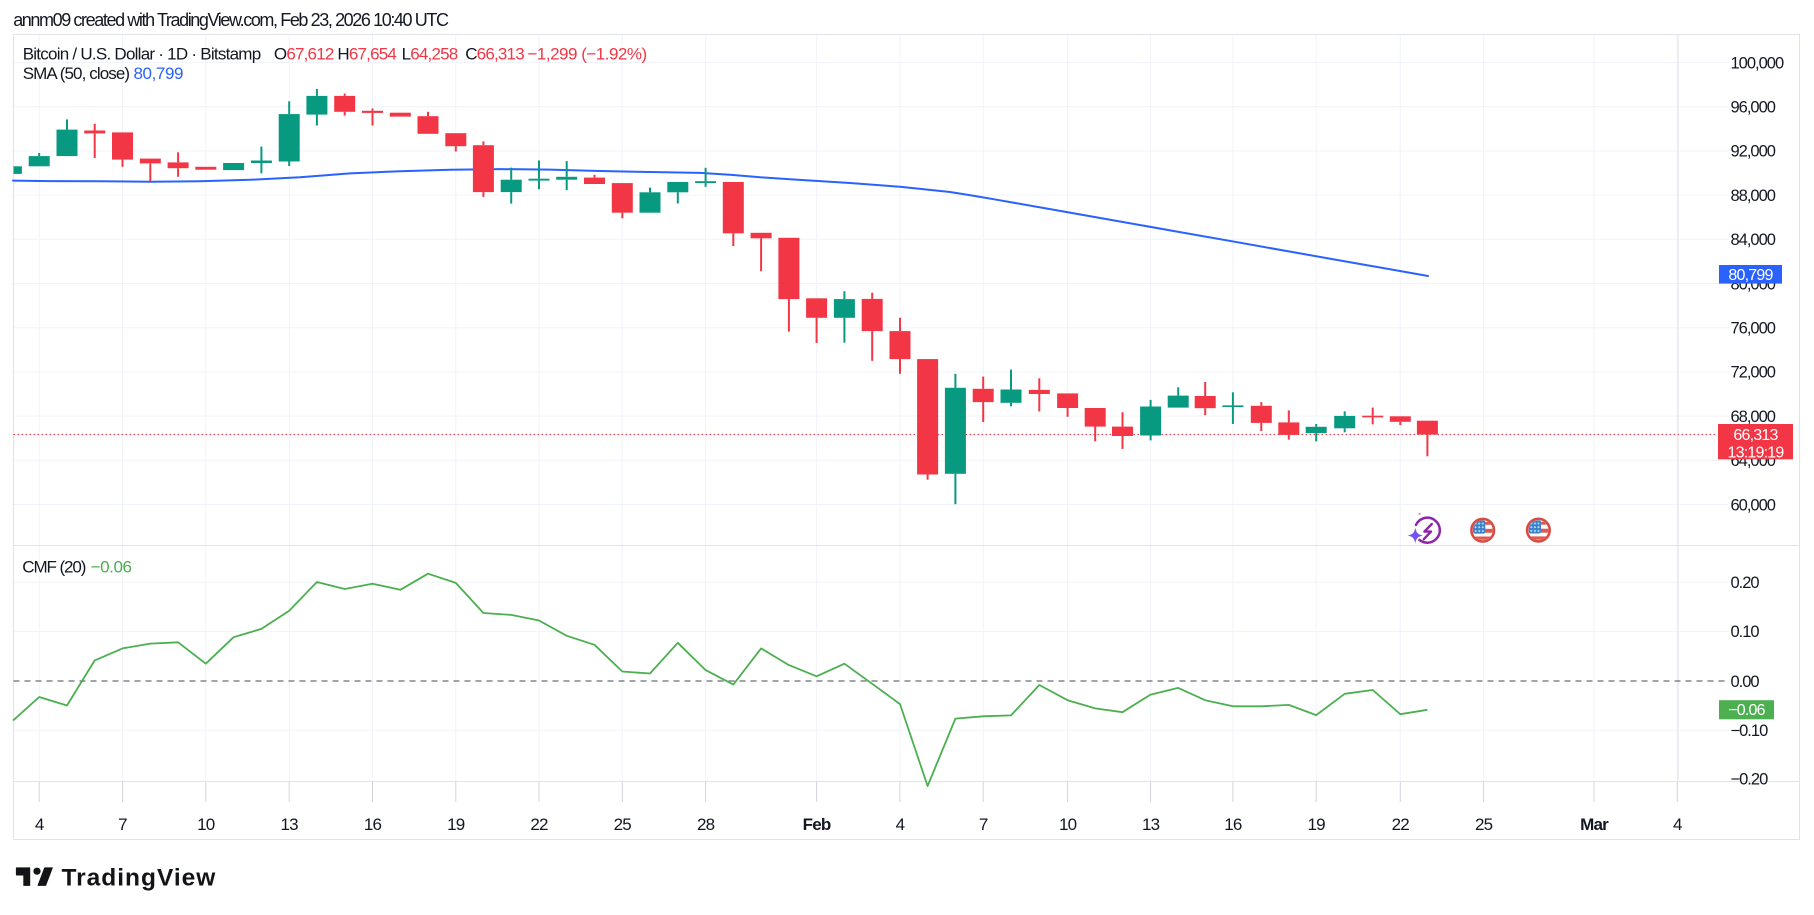 This screenshot has height=915, width=1814. What do you see at coordinates (1745, 583) in the screenshot?
I see `svg-text: 0.20` at bounding box center [1745, 583].